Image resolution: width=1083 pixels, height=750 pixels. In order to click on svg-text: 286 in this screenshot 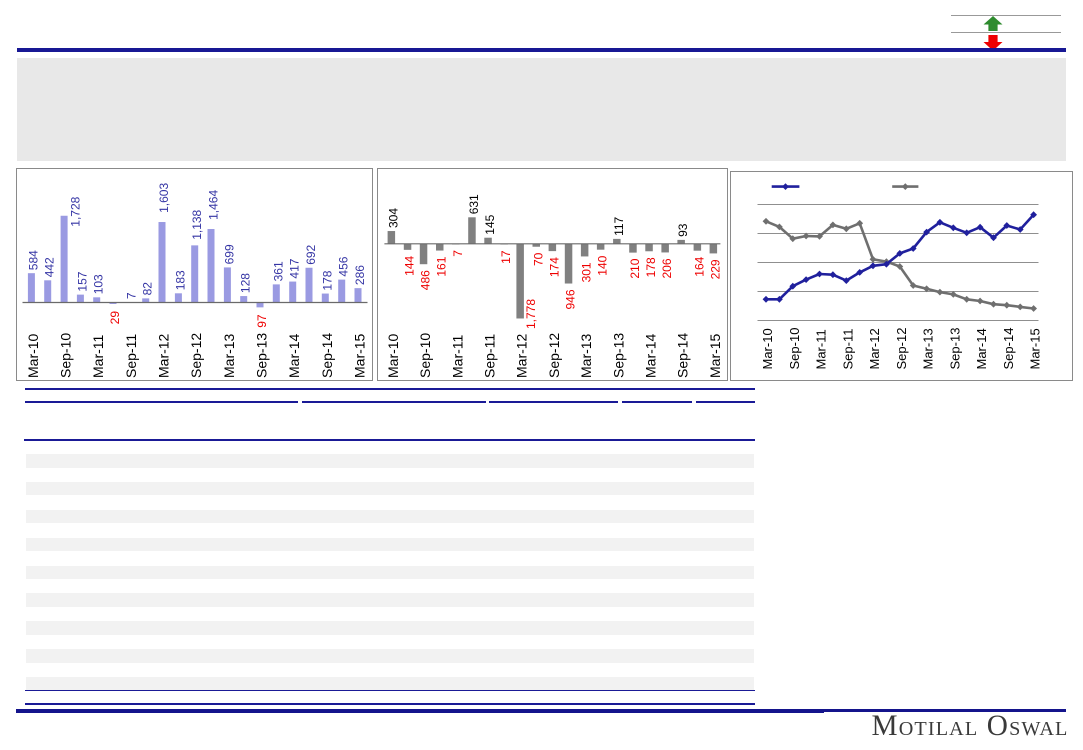, I will do `click(360, 275)`.